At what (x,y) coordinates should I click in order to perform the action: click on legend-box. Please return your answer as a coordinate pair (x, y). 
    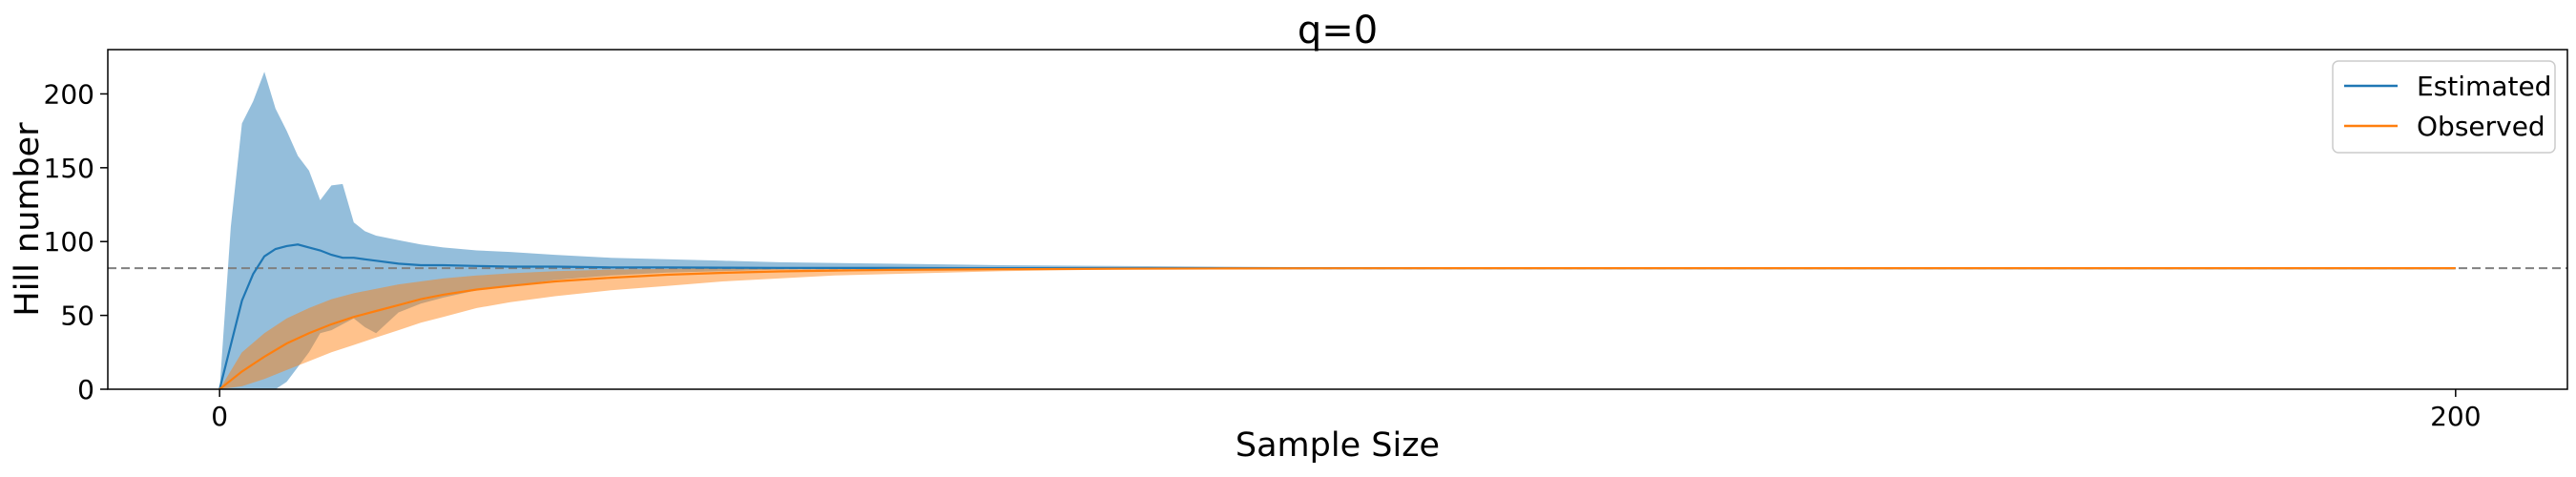
    Looking at the image, I should click on (2444, 107).